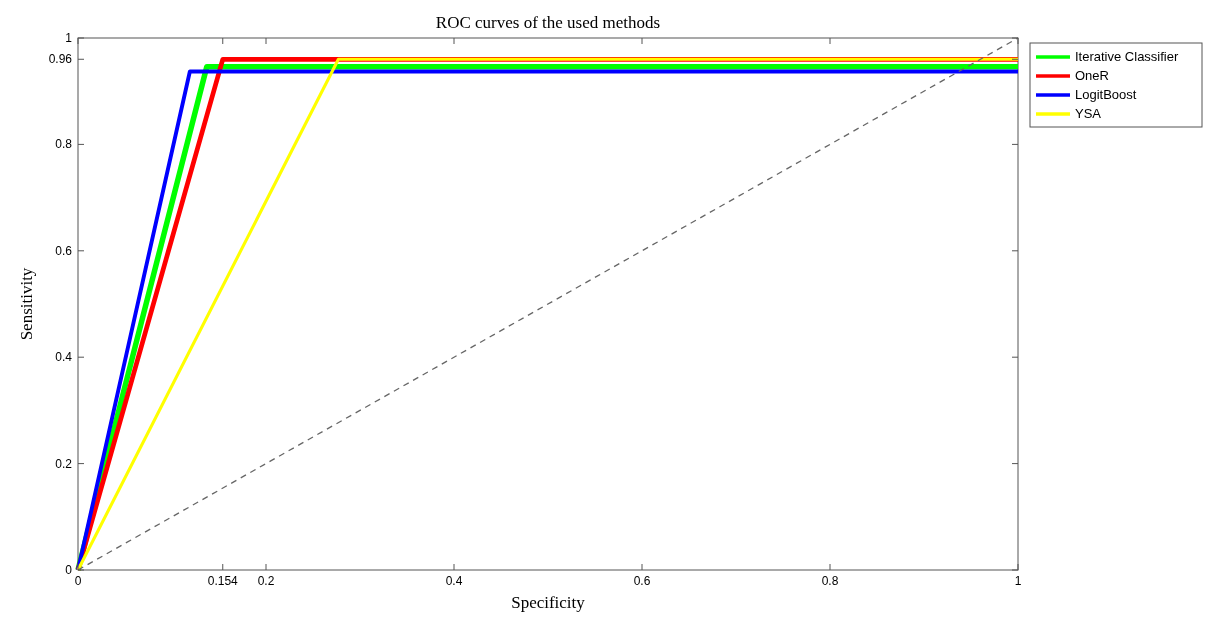  Describe the element at coordinates (1088, 113) in the screenshot. I see `legend-label: YSA` at that location.